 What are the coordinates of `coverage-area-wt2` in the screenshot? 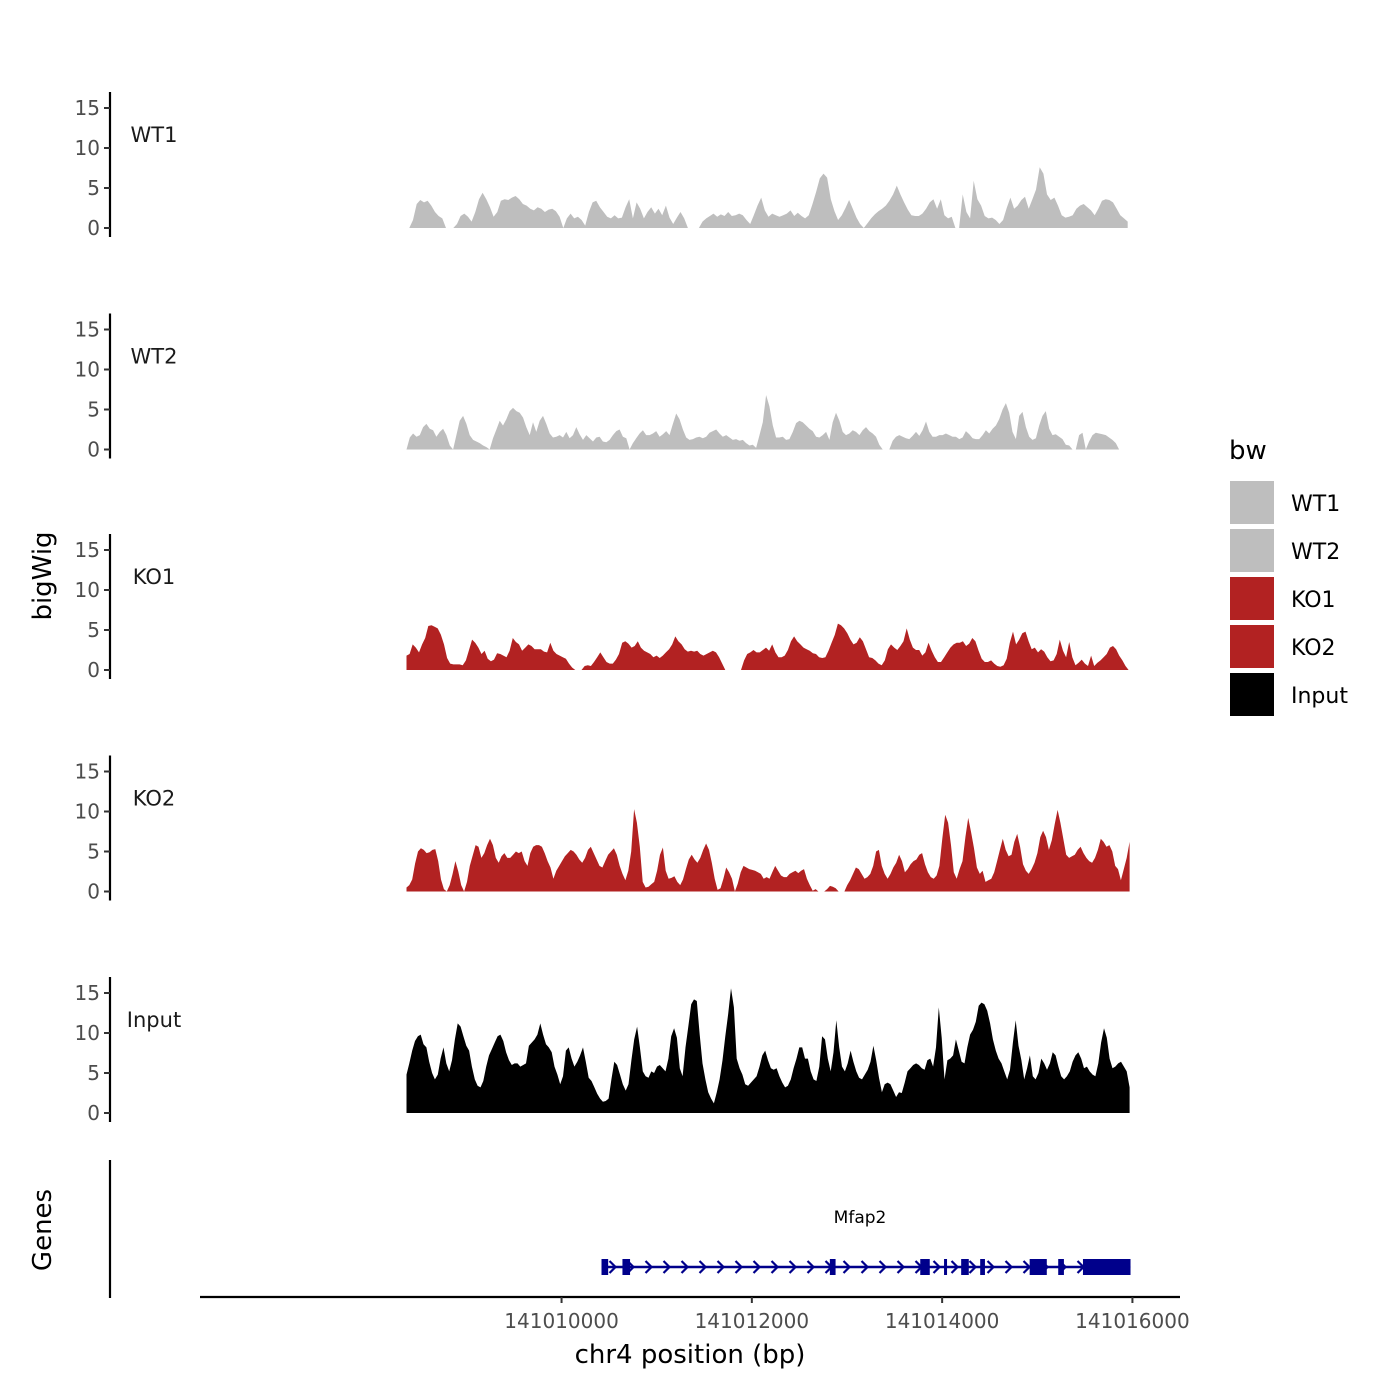 It's located at (763, 422).